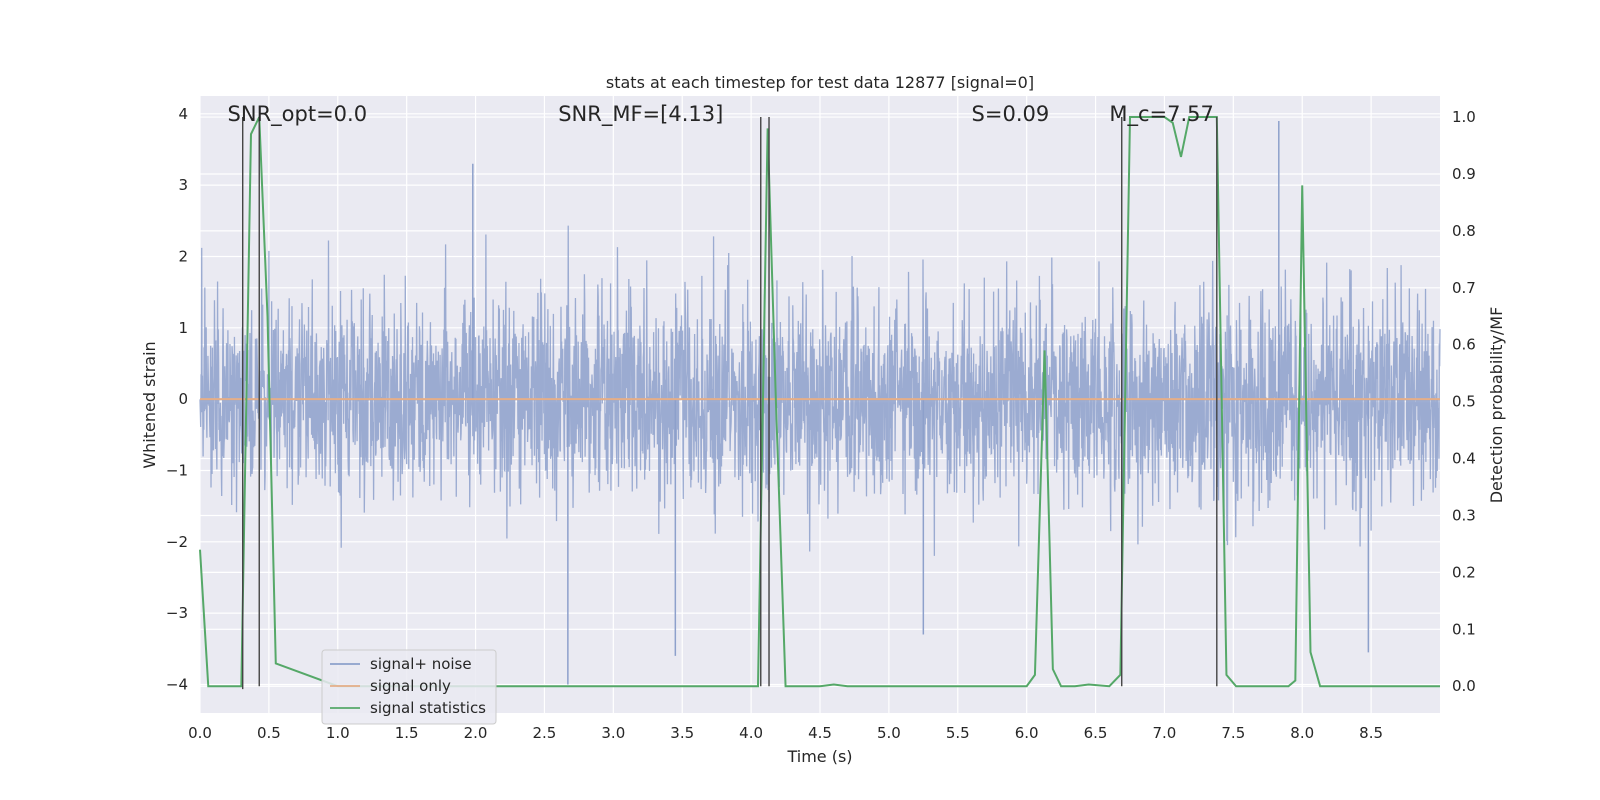 The width and height of the screenshot is (1600, 800). What do you see at coordinates (183, 328) in the screenshot?
I see `y-tick-label: 1` at bounding box center [183, 328].